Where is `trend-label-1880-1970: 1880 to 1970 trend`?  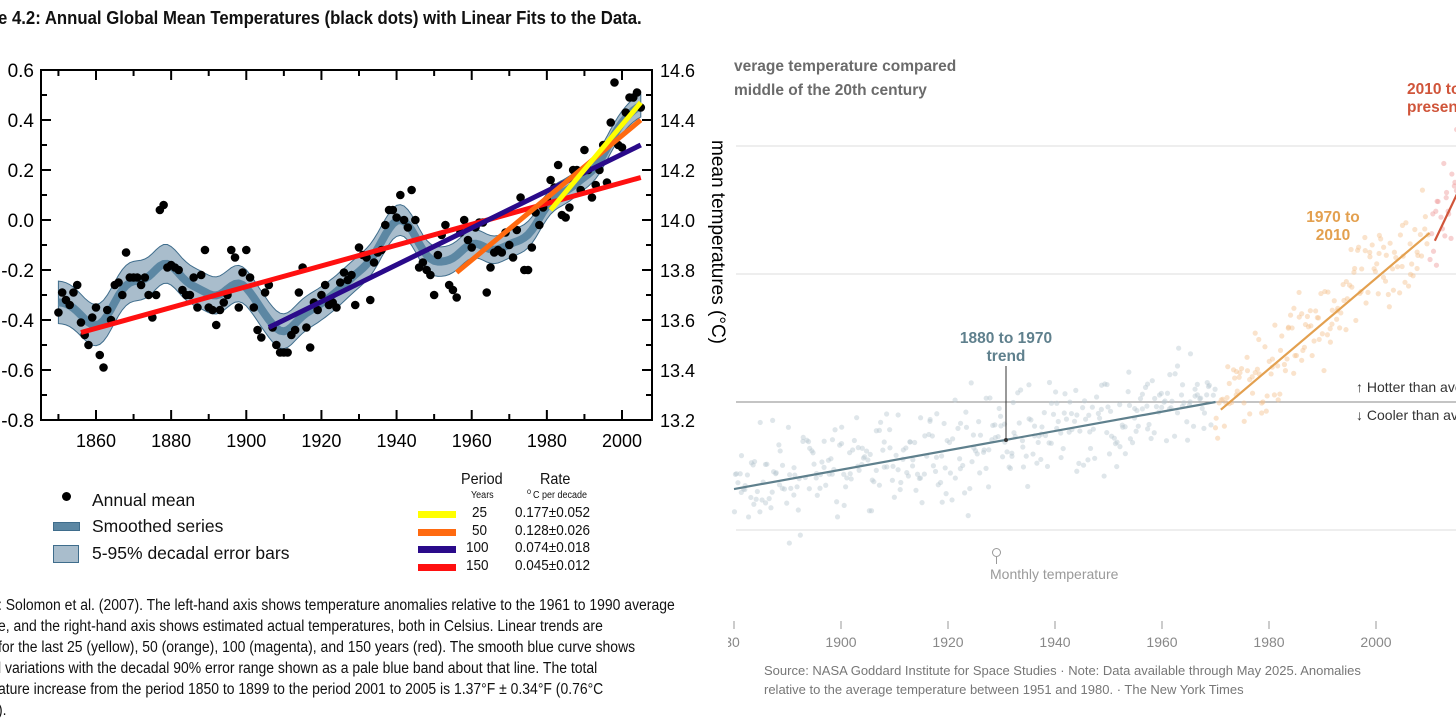
trend-label-1880-1970: 1880 to 1970 trend is located at coordinates (1006, 347).